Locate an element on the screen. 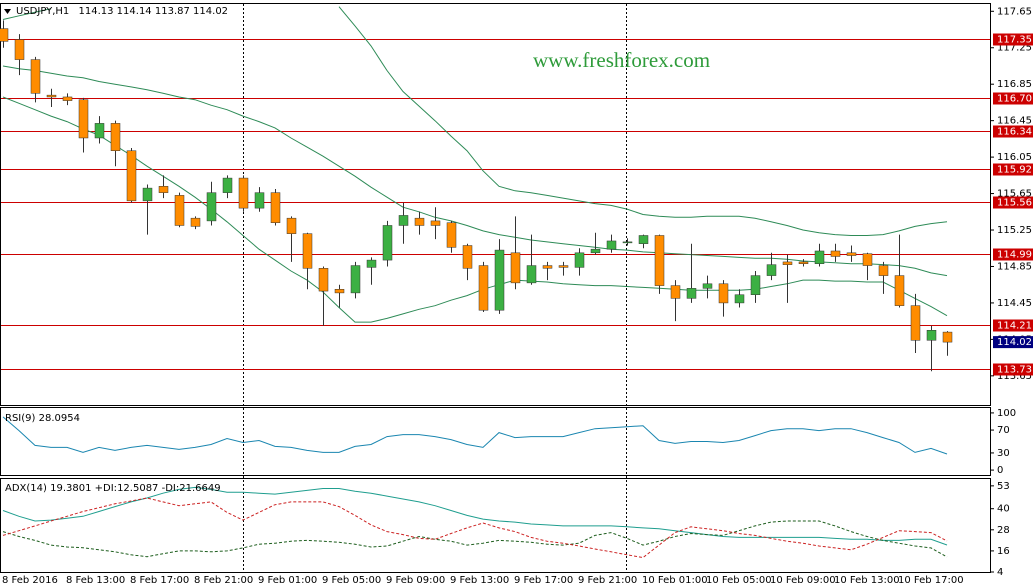 The height and width of the screenshot is (587, 1035). rsi-value: 28.0954 is located at coordinates (59, 418).